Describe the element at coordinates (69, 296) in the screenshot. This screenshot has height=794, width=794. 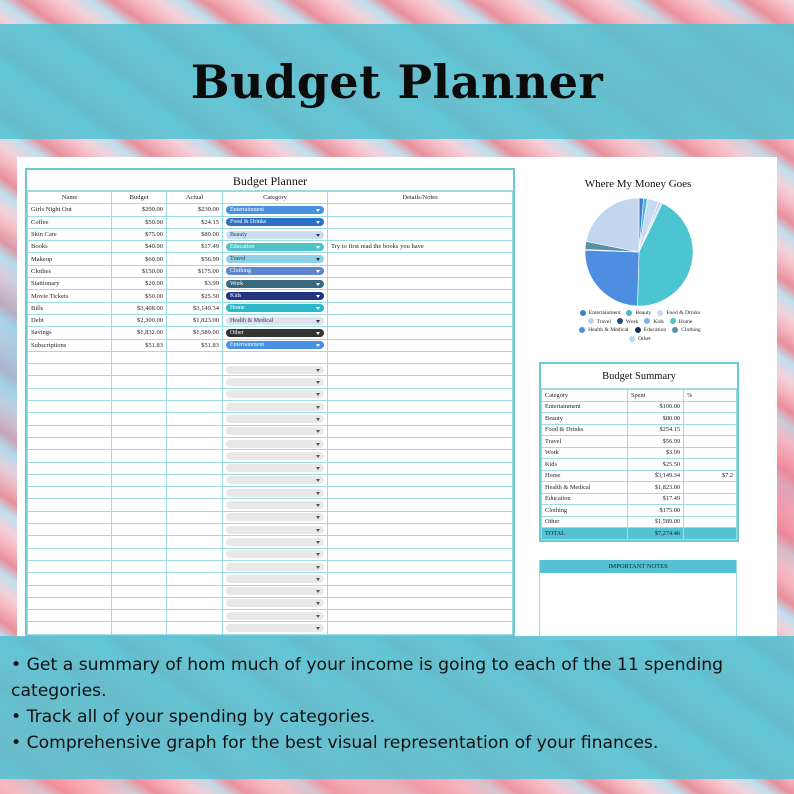
I see `cell-name: Movie Tickets` at that location.